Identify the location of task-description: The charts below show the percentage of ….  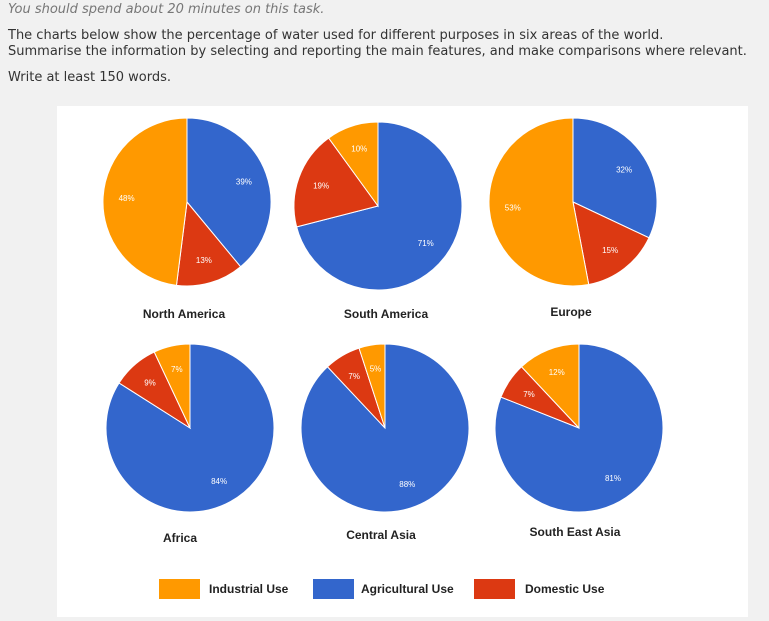
(385, 44).